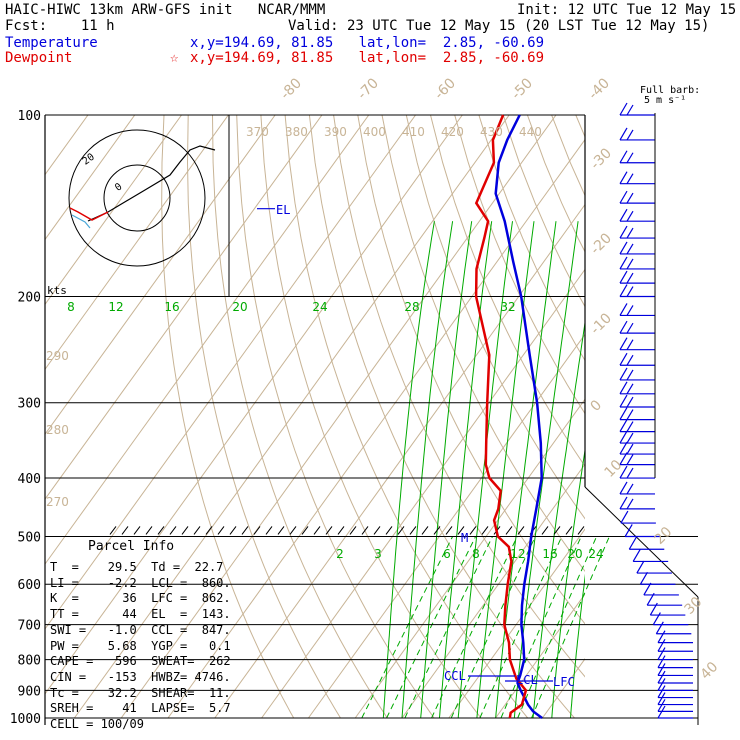 This screenshot has height=740, width=740. I want to click on mixing-ratio-label: 32, so click(507, 307).